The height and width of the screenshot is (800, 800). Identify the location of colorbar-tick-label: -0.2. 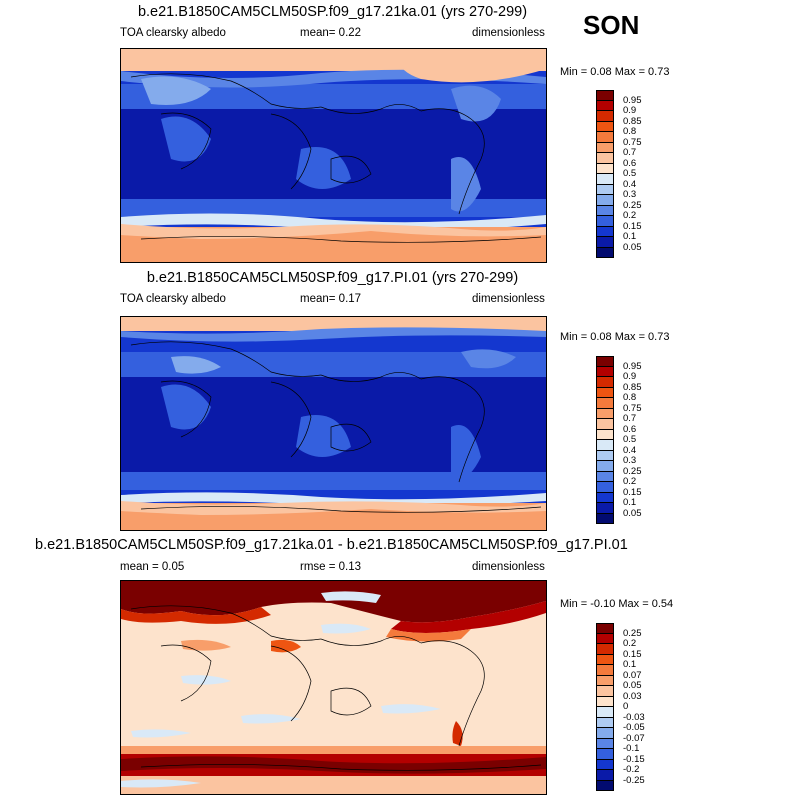
(631, 769).